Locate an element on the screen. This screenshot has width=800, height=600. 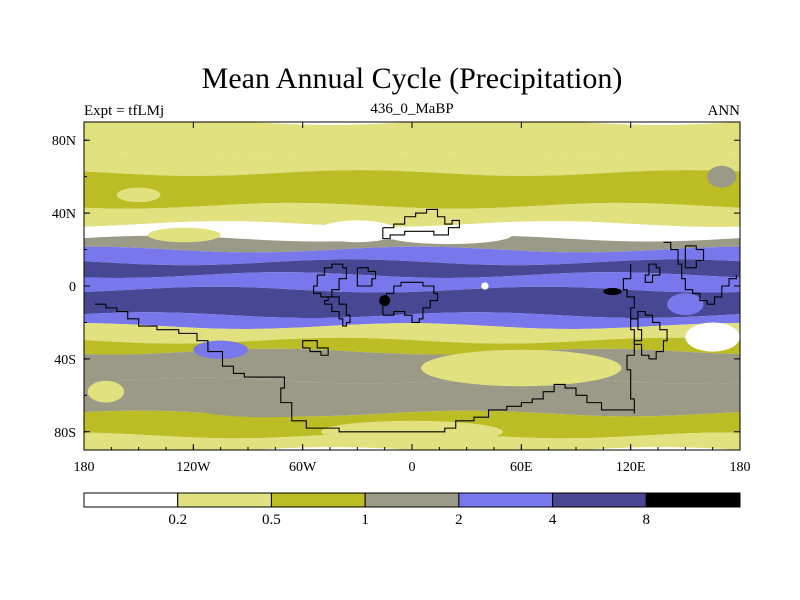
x-tick-label: 120W is located at coordinates (193, 467).